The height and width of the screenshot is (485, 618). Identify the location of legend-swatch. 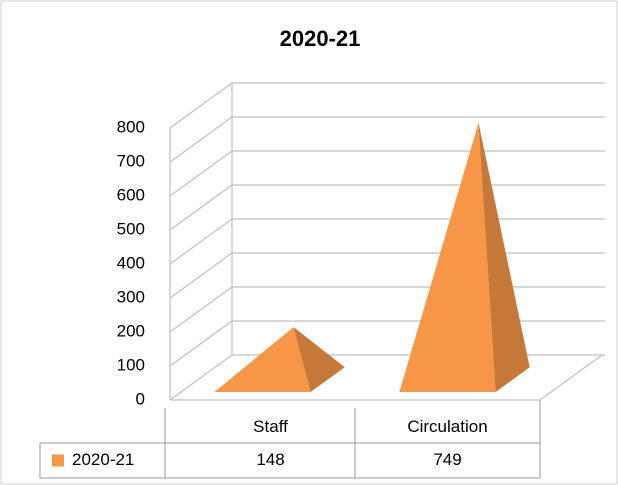
(58, 460).